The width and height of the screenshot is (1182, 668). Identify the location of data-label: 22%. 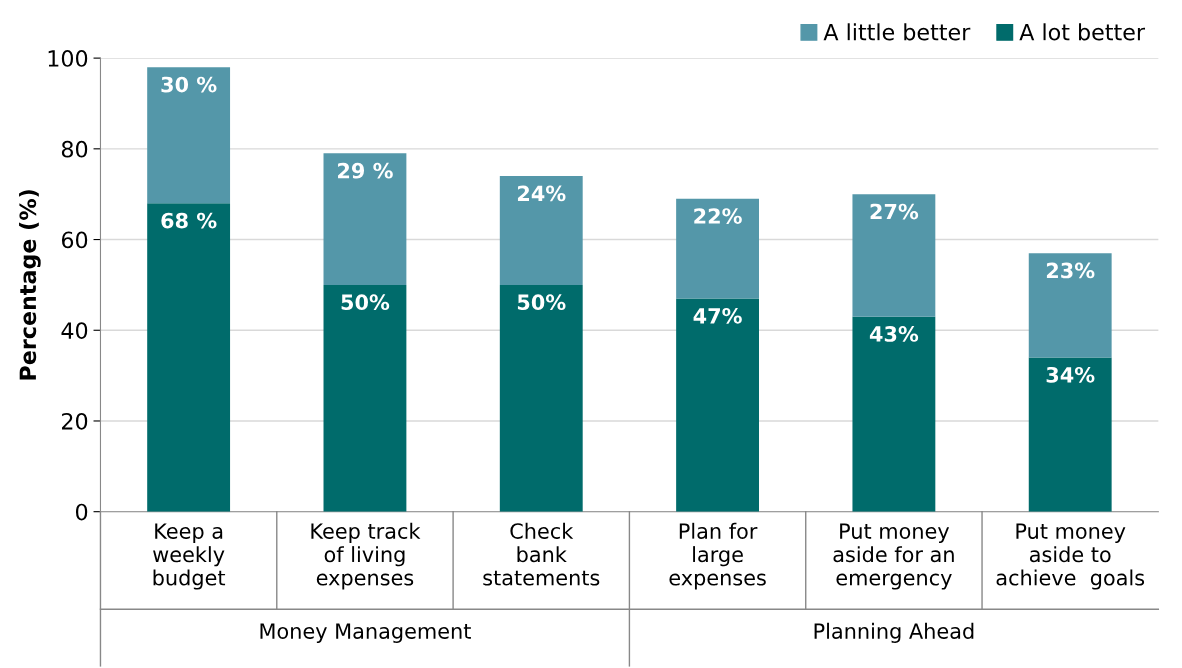
(718, 216).